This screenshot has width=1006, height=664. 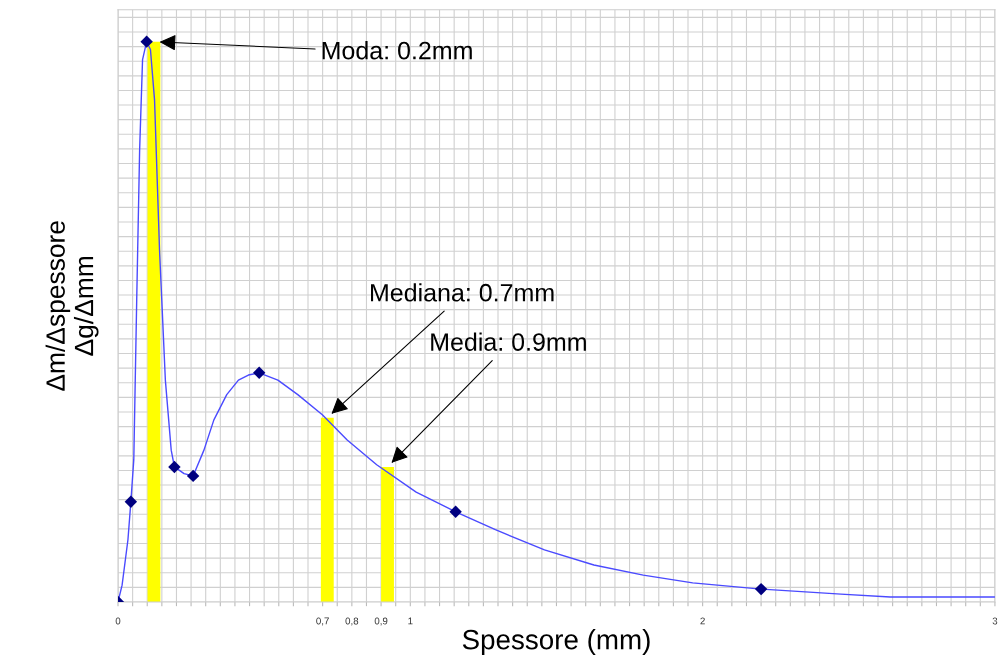 What do you see at coordinates (381, 621) in the screenshot?
I see `x-tick-label: 0,9` at bounding box center [381, 621].